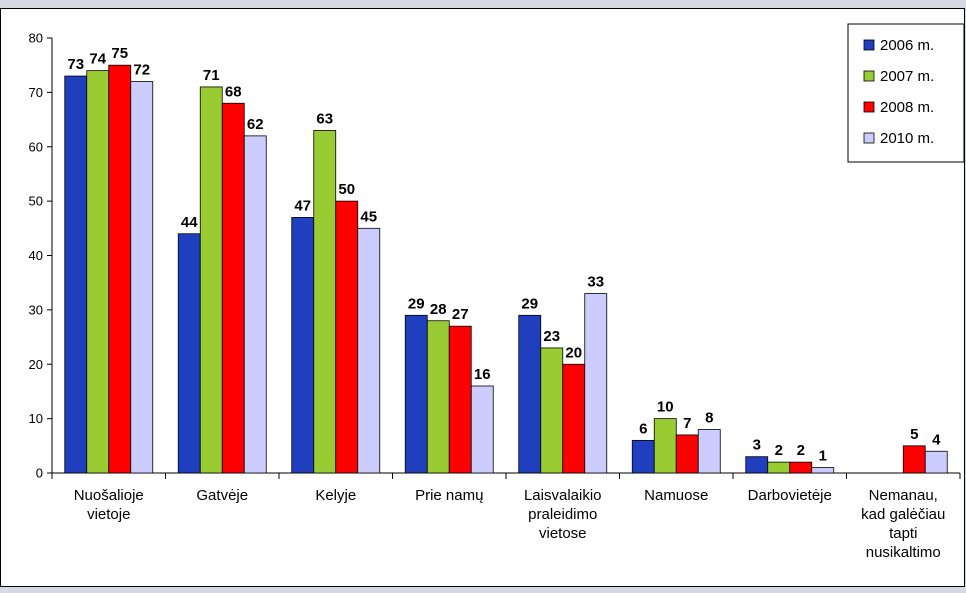 The height and width of the screenshot is (593, 966). Describe the element at coordinates (907, 45) in the screenshot. I see `legend-label: 2006 m.` at that location.